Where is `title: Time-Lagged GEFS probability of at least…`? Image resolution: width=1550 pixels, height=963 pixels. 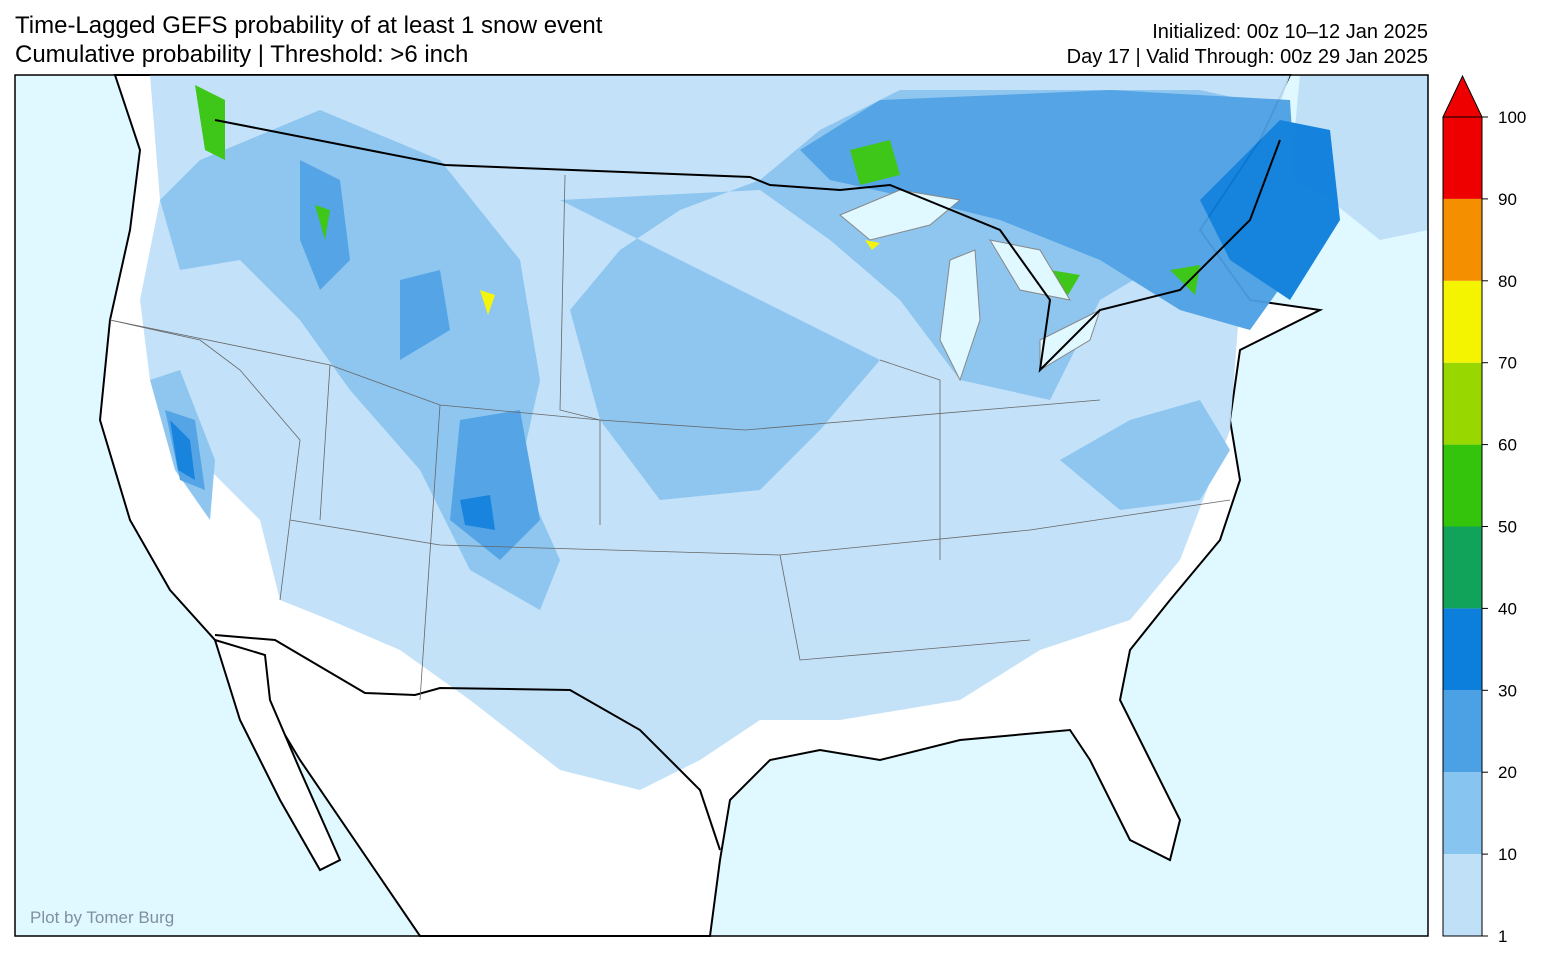 title: Time-Lagged GEFS probability of at least… is located at coordinates (309, 25).